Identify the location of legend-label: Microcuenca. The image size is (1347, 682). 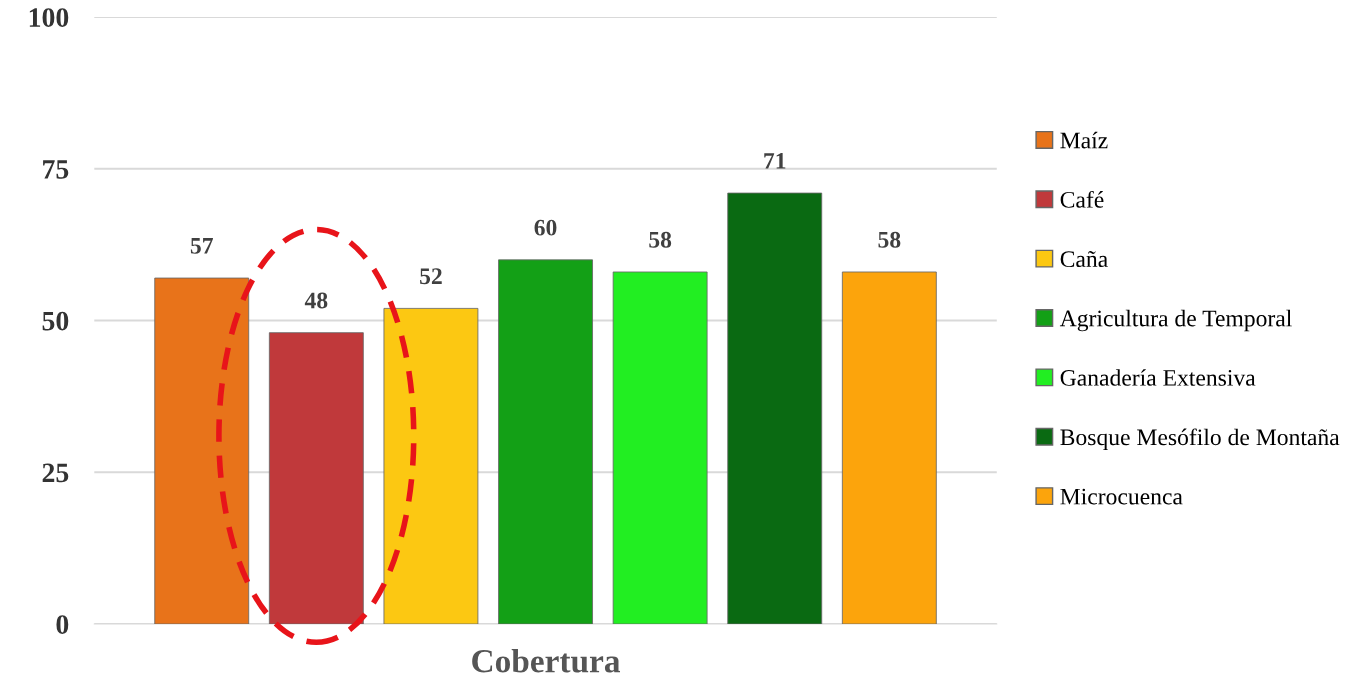
(1121, 496).